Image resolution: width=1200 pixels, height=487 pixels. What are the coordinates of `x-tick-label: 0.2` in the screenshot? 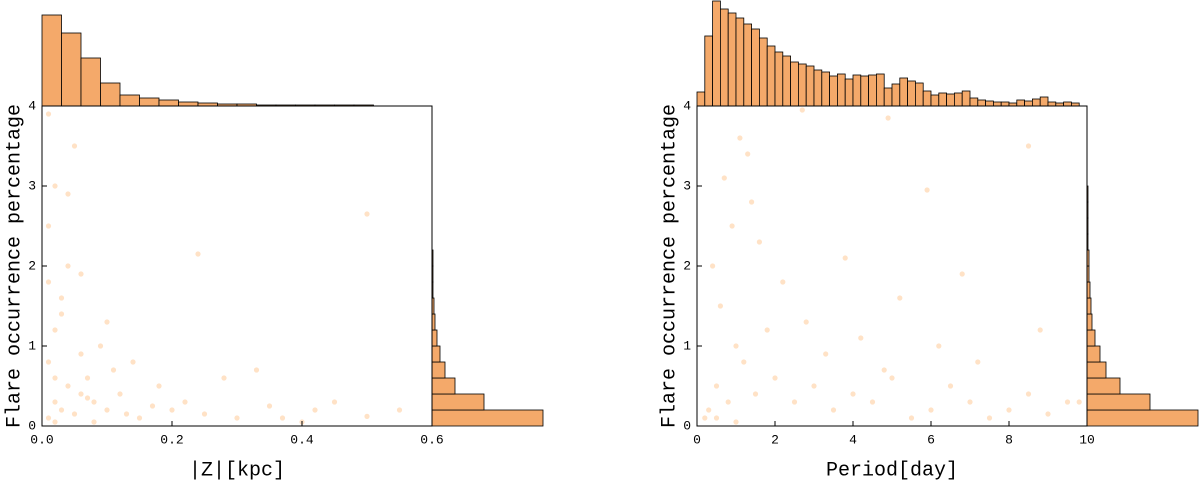 It's located at (171, 439).